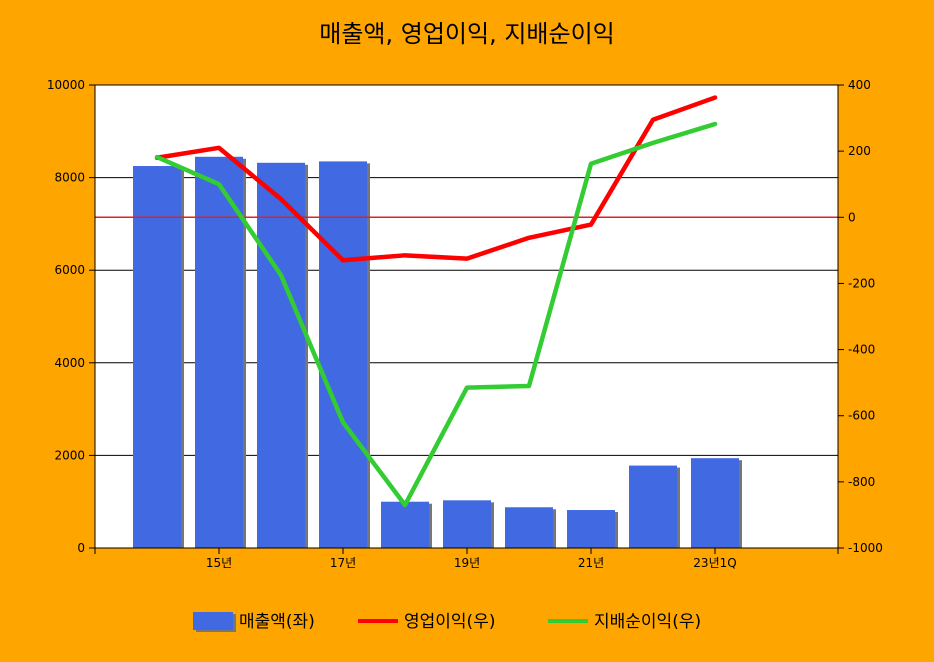 This screenshot has height=662, width=934. What do you see at coordinates (861, 350) in the screenshot?
I see `right-axis-label: -400` at bounding box center [861, 350].